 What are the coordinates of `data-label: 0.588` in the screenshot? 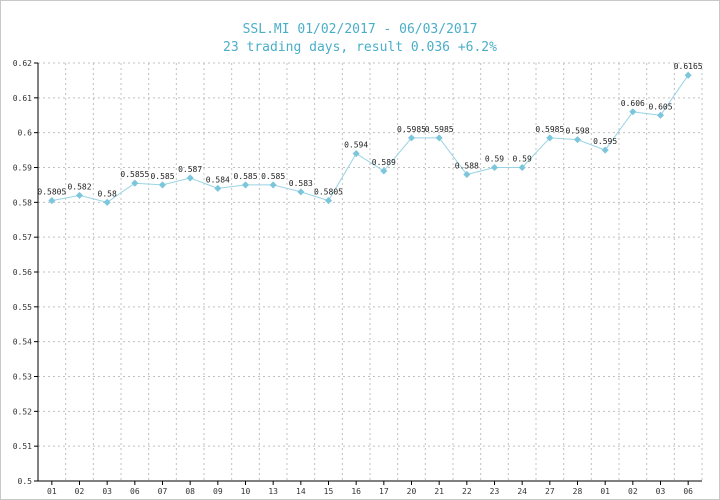 It's located at (467, 165).